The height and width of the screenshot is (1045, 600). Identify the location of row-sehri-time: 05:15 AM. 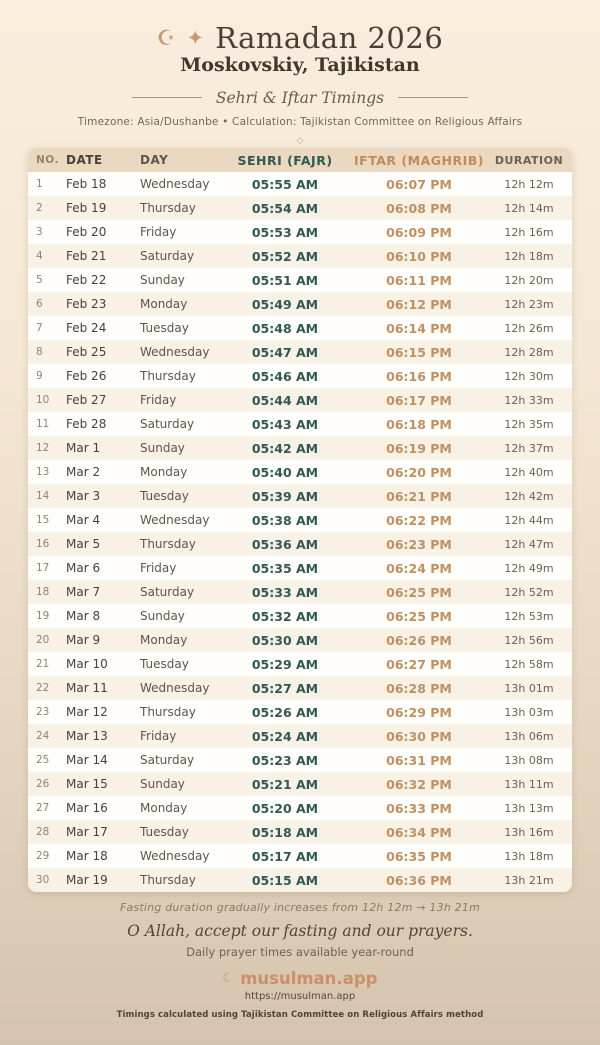
(285, 880).